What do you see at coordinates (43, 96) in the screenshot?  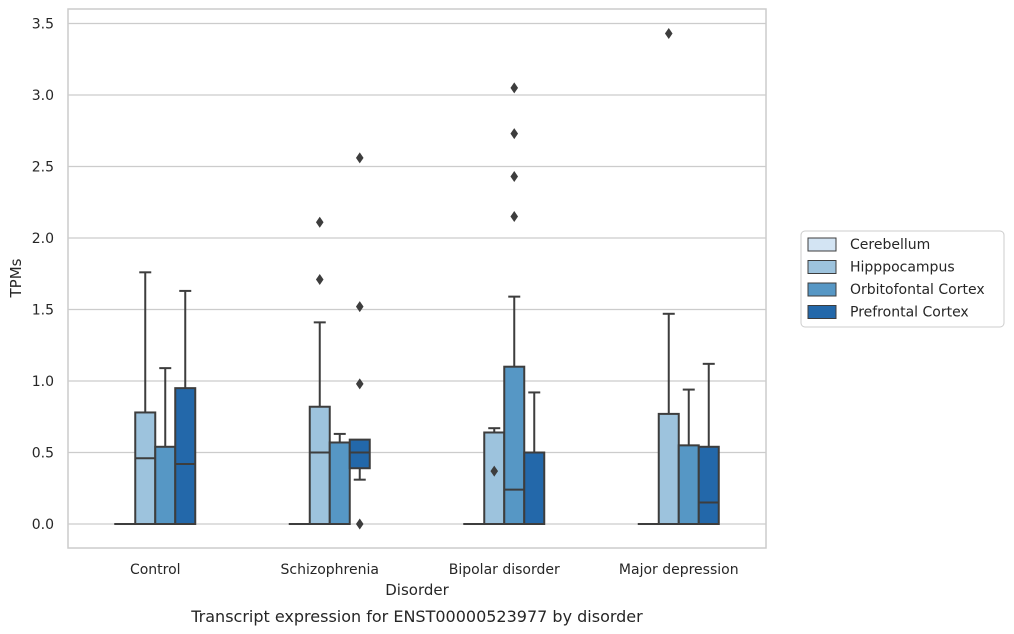 I see `y-tick-label: 3.0` at bounding box center [43, 96].